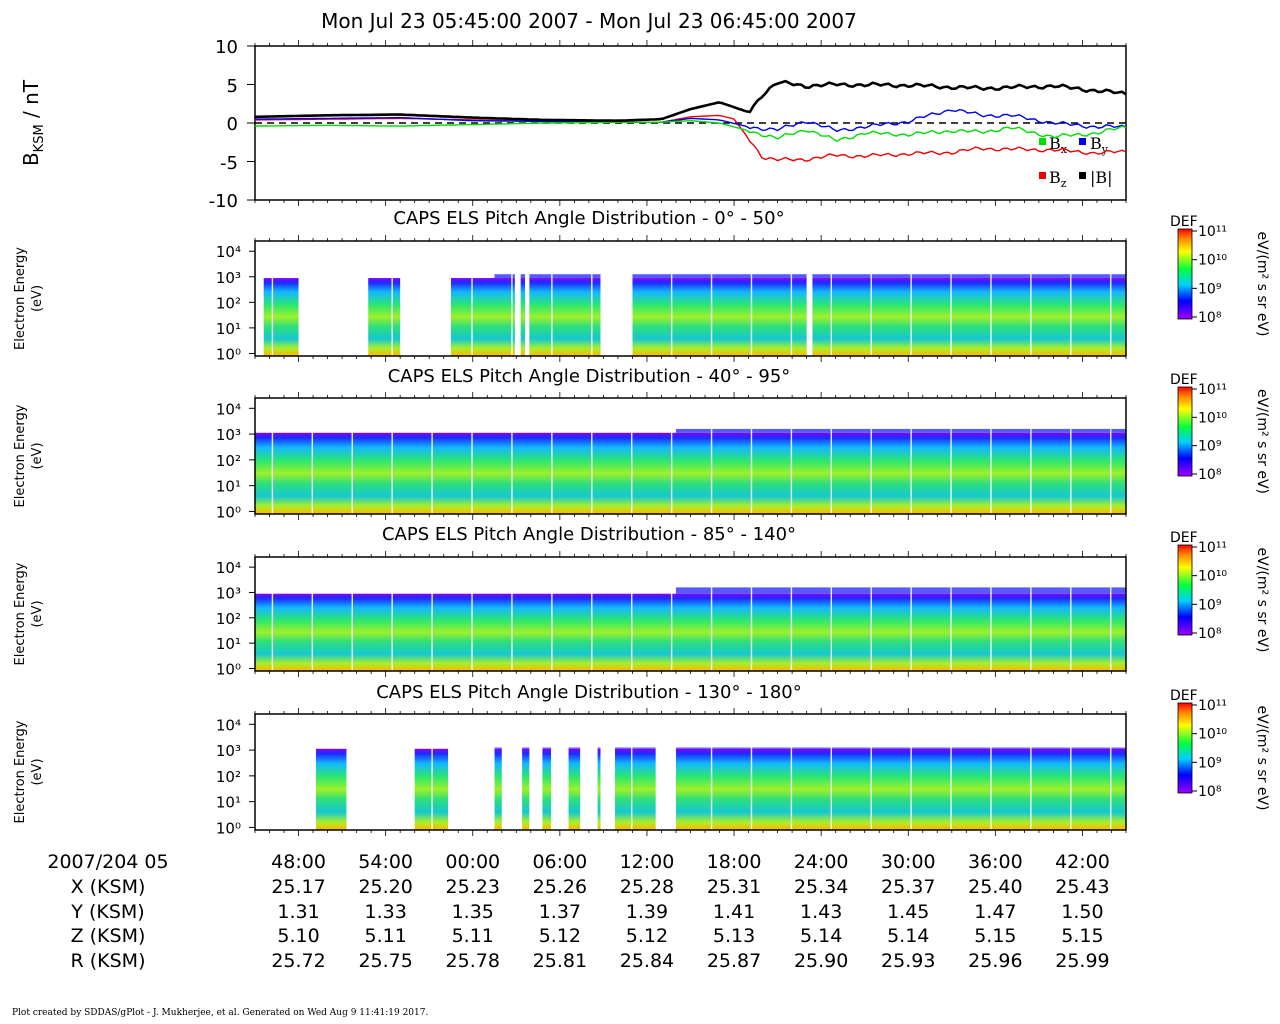 The image size is (1280, 1024). What do you see at coordinates (472, 862) in the screenshot?
I see `time-tick-label: 00:00` at bounding box center [472, 862].